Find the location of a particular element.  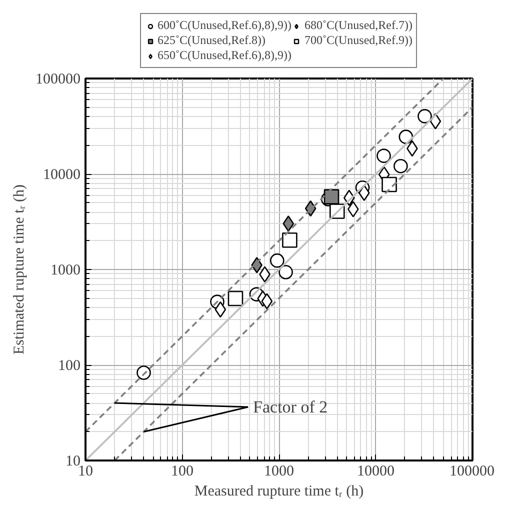

y-tick-label: 10000 is located at coordinates (61, 175).